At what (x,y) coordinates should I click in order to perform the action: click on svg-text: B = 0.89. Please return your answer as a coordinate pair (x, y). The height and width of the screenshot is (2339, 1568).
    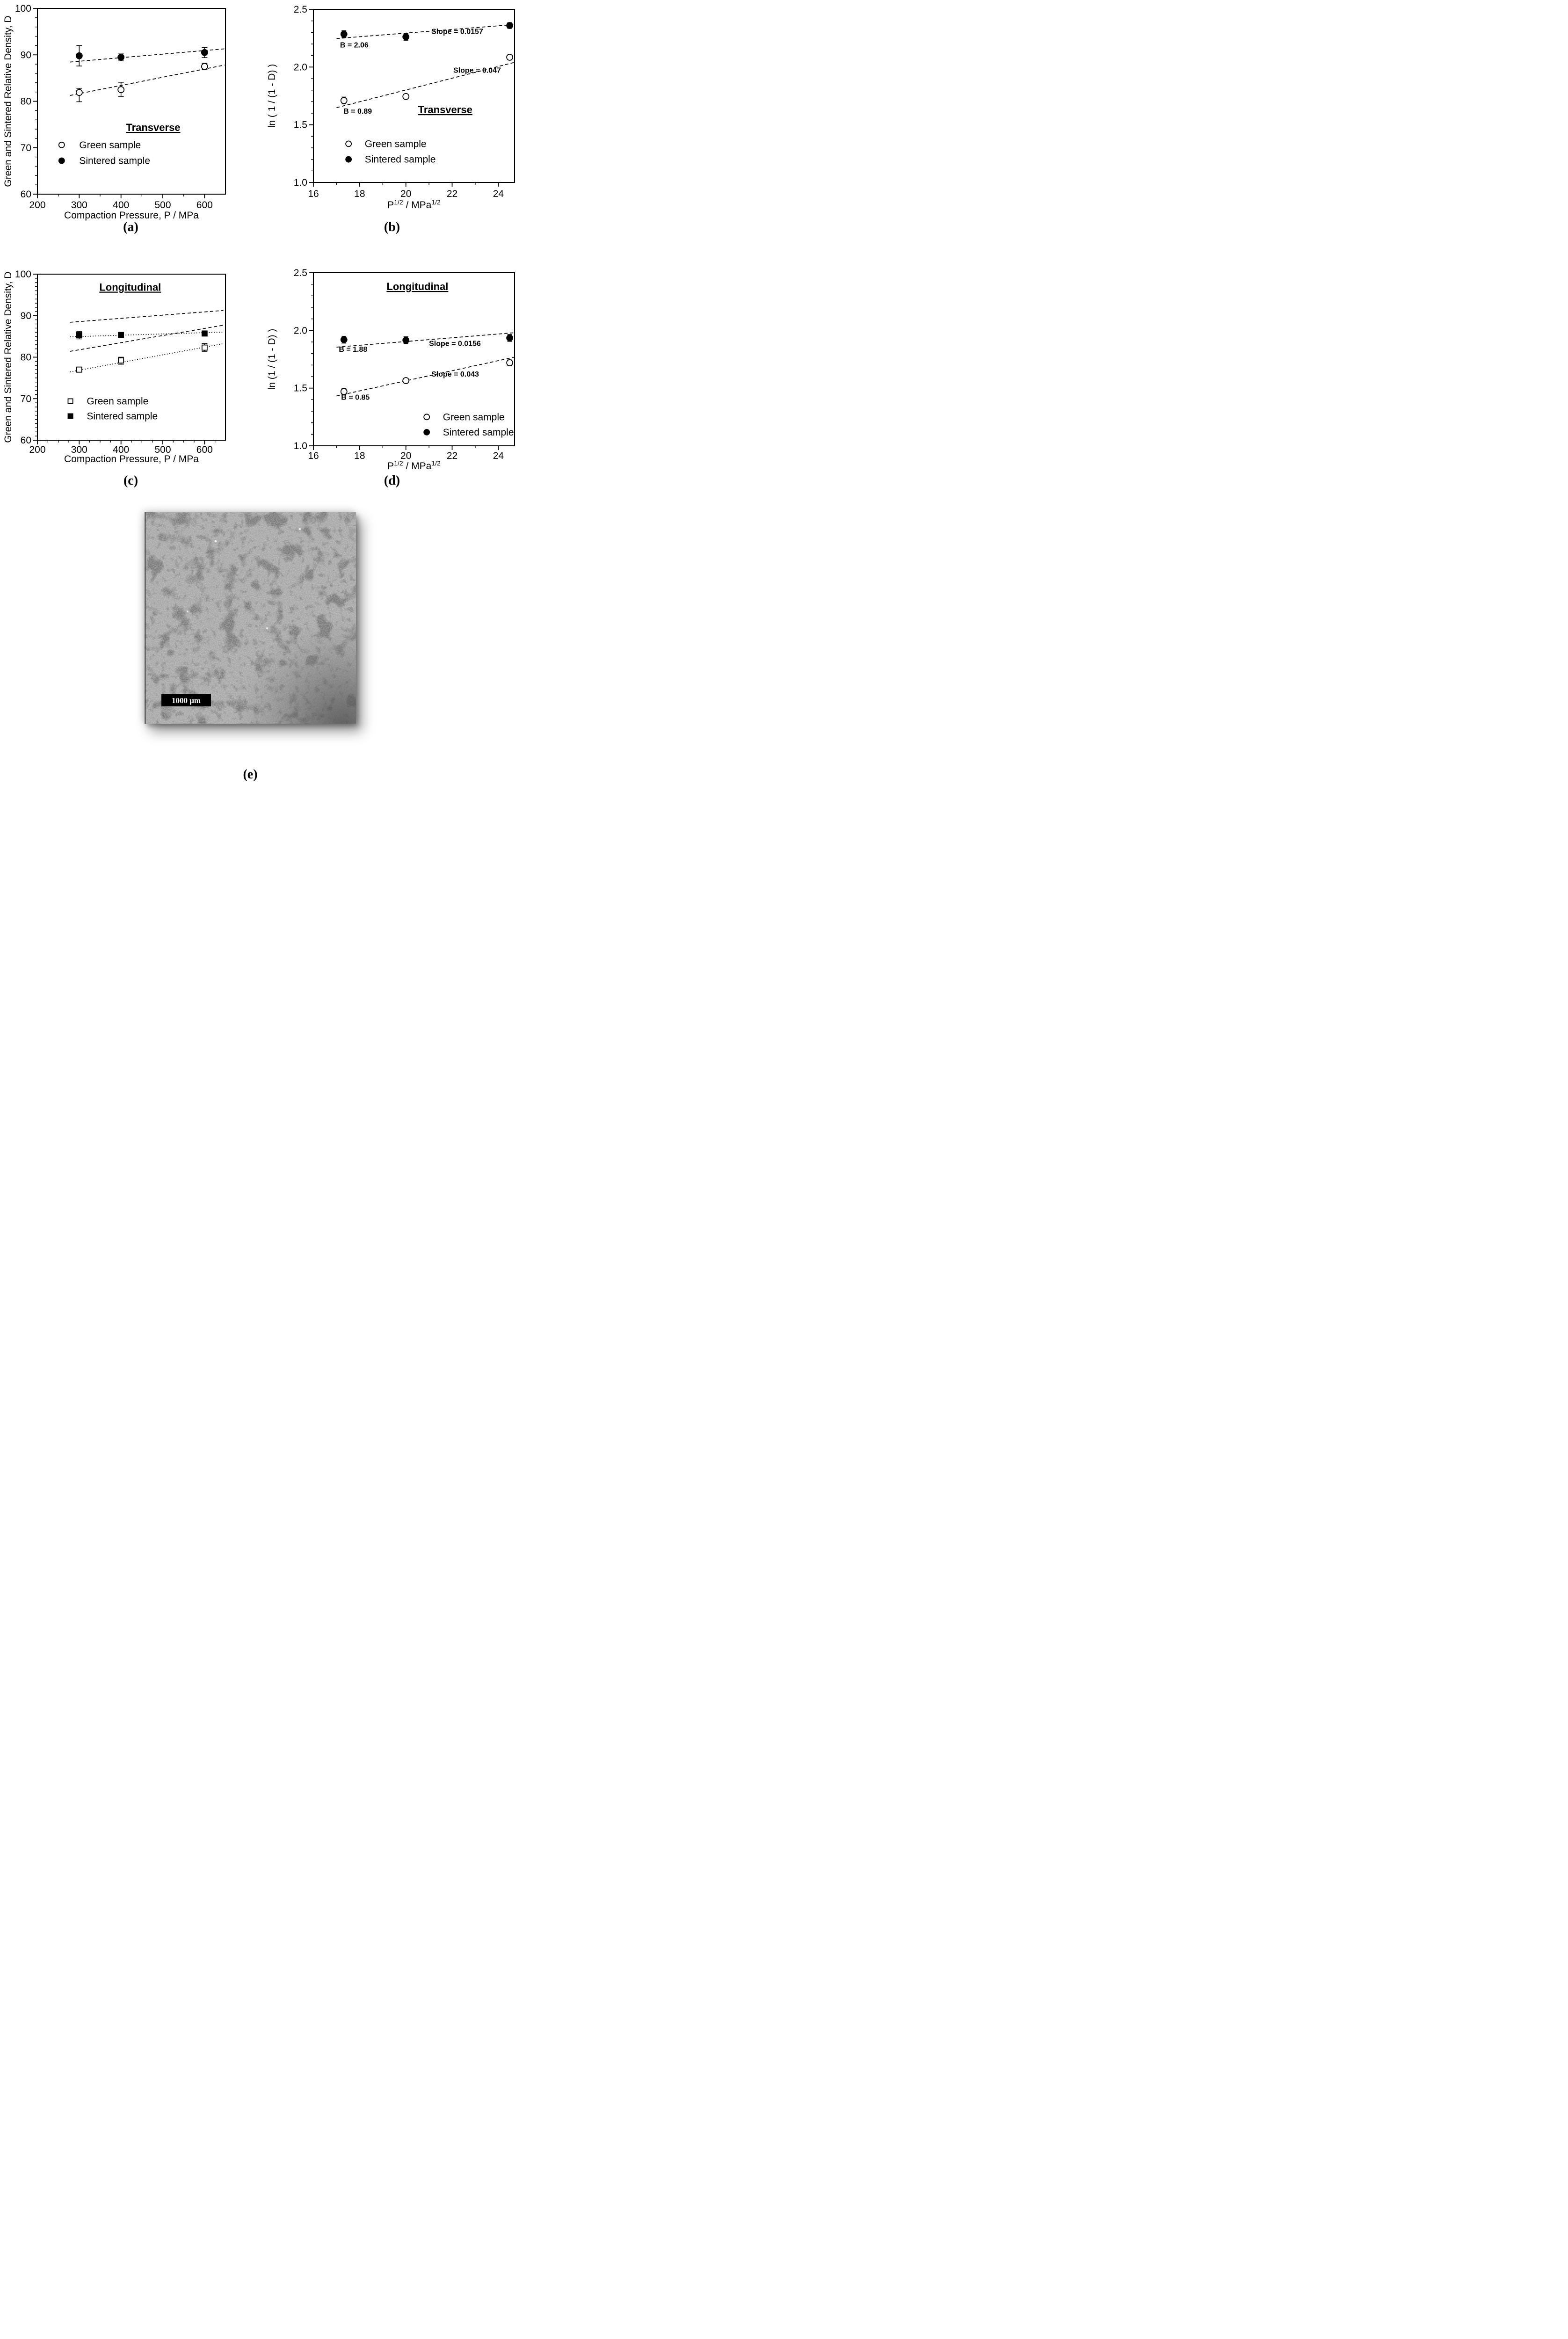
    Looking at the image, I should click on (358, 112).